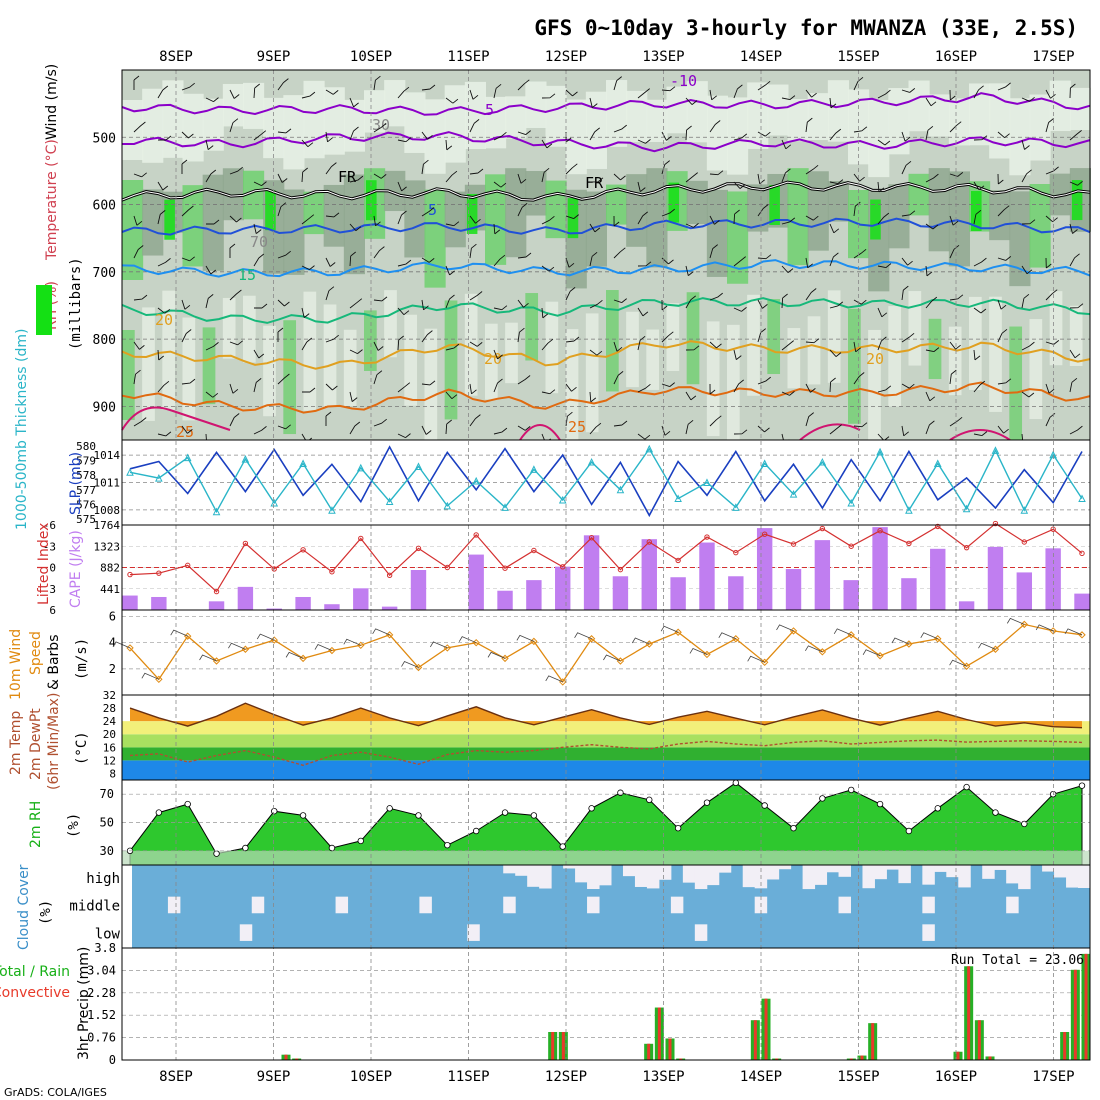  What do you see at coordinates (110, 568) in the screenshot?
I see `cape-tick-label: 882` at bounding box center [110, 568].